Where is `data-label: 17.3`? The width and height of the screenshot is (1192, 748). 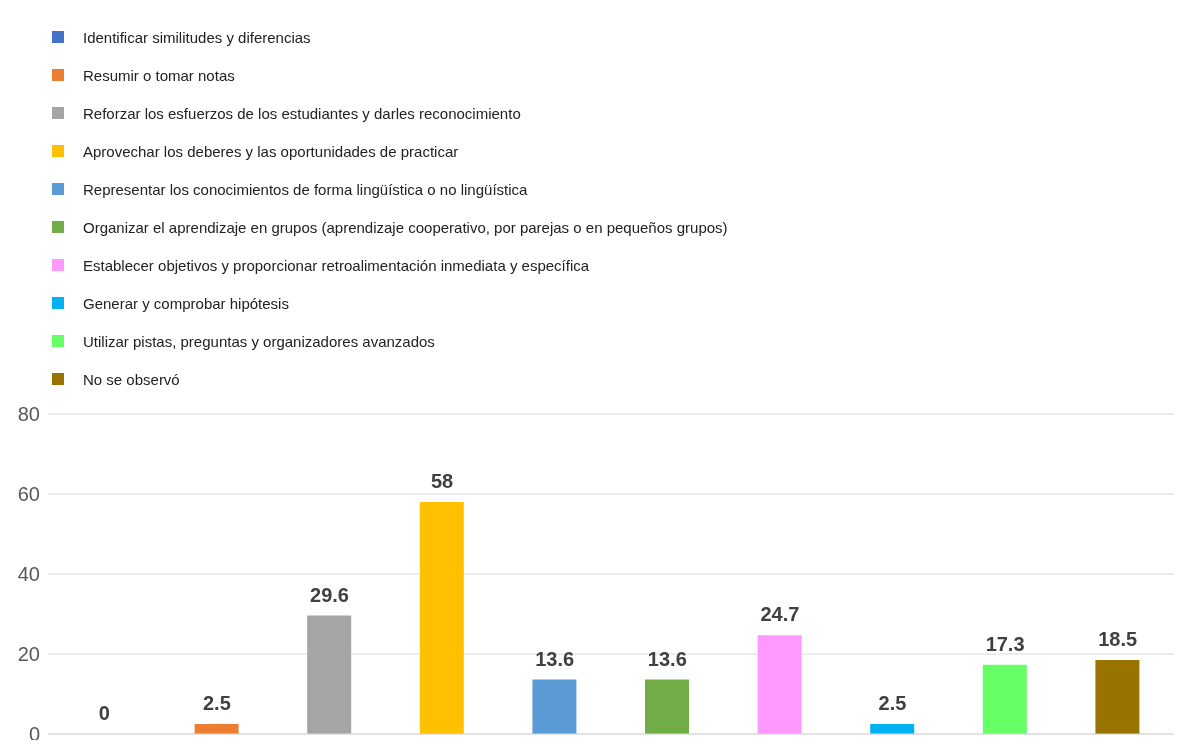
data-label: 17.3 is located at coordinates (1005, 643).